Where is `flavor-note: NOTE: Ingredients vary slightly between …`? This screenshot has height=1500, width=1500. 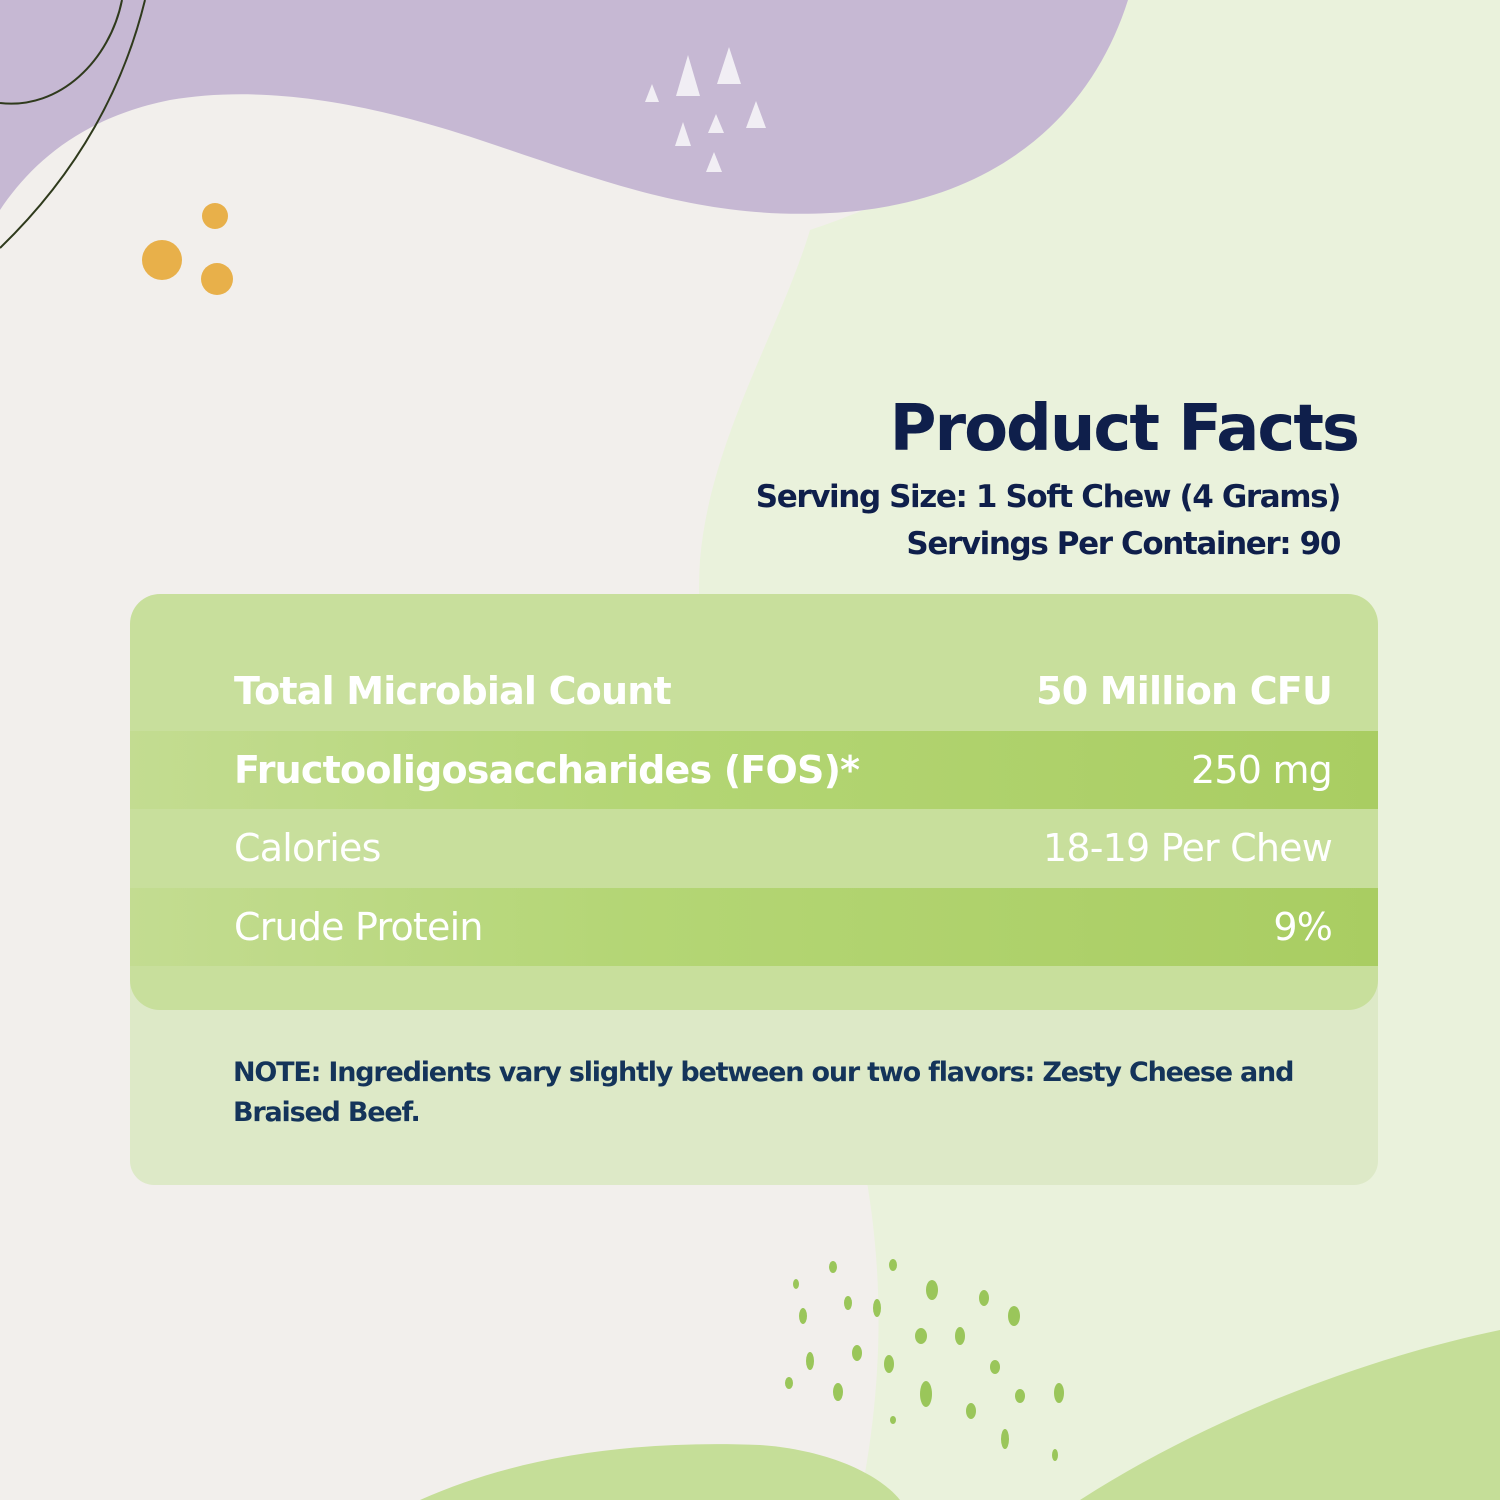 flavor-note: NOTE: Ingredients vary slightly between … is located at coordinates (763, 1092).